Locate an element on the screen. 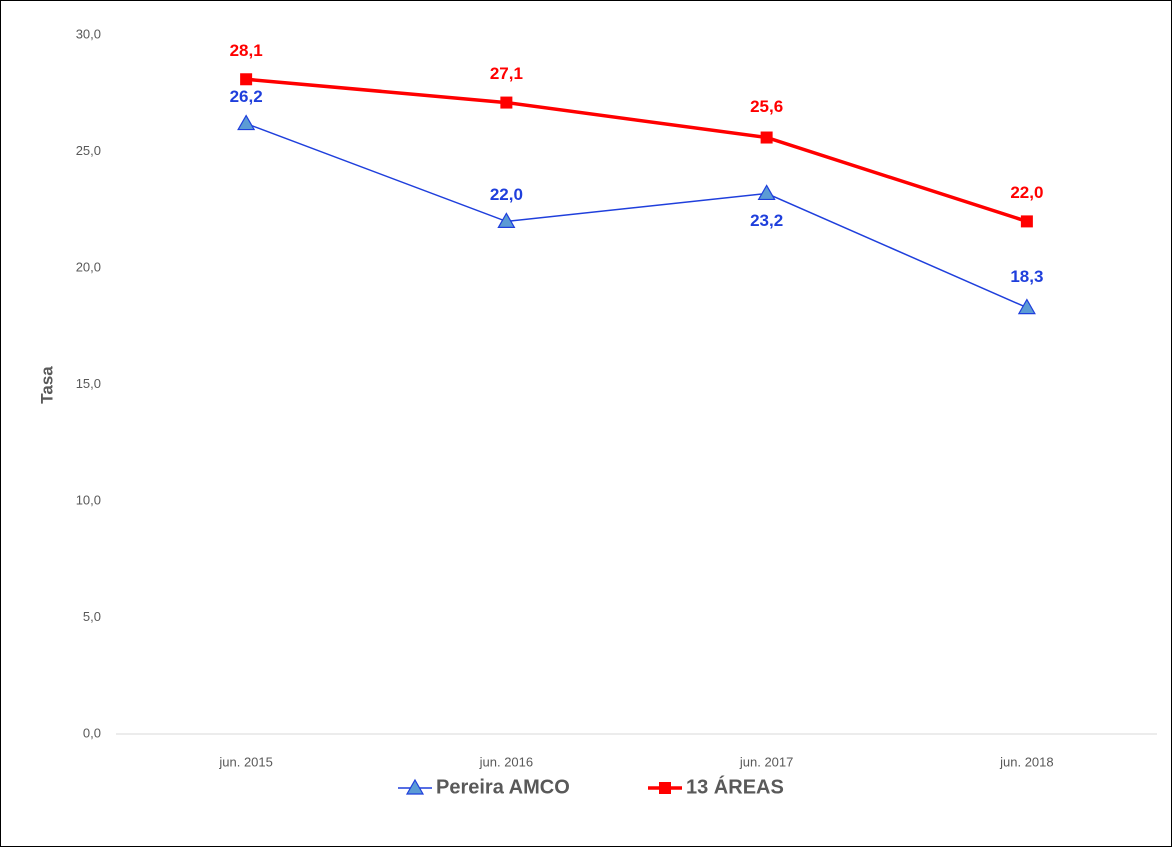 Image resolution: width=1172 pixels, height=847 pixels. y-tick-label: 15,0 is located at coordinates (88, 383).